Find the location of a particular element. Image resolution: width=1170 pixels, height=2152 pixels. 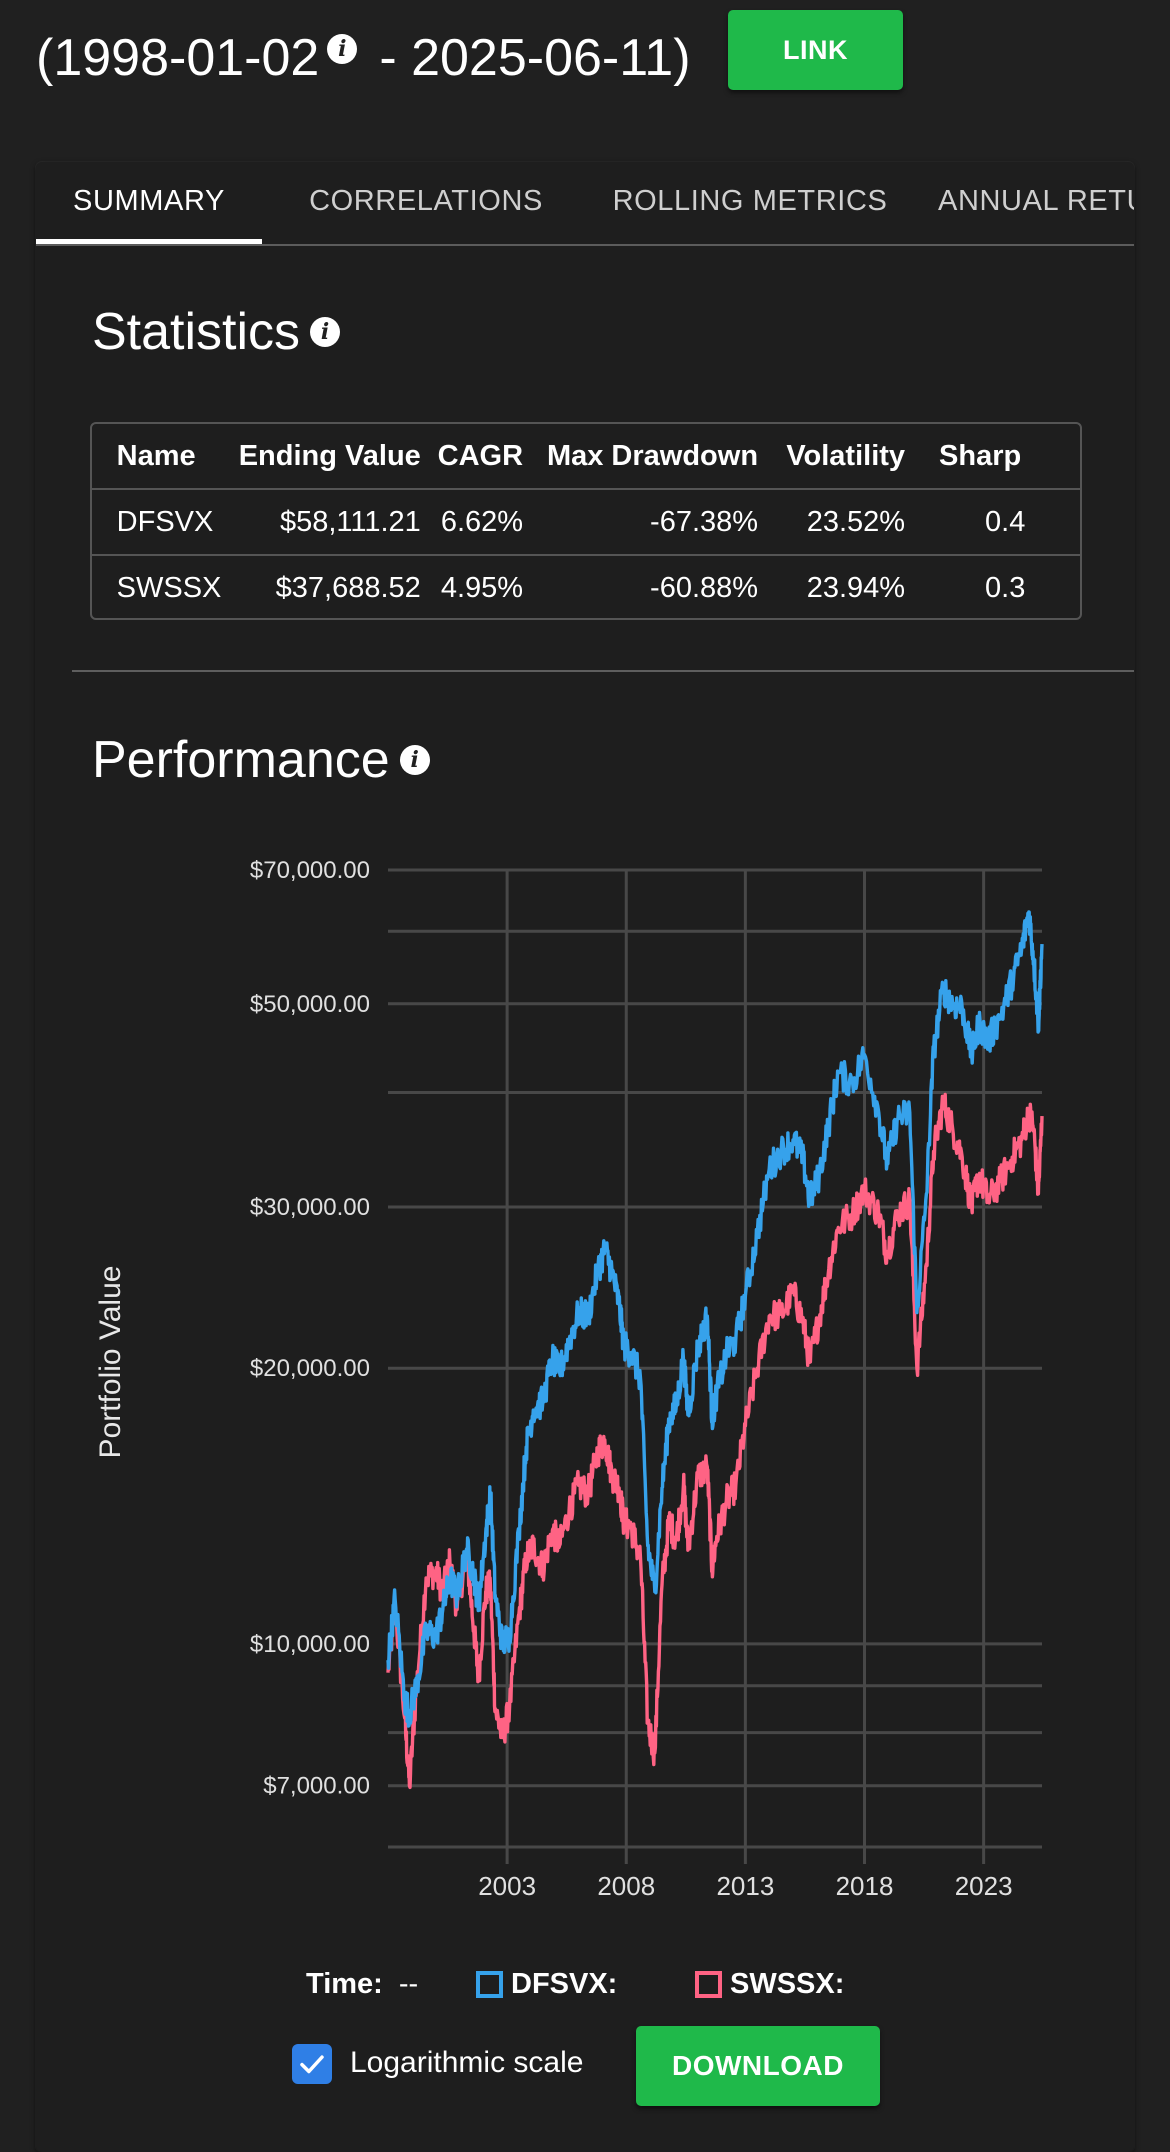

table-cell: 4.95% is located at coordinates (472, 586).